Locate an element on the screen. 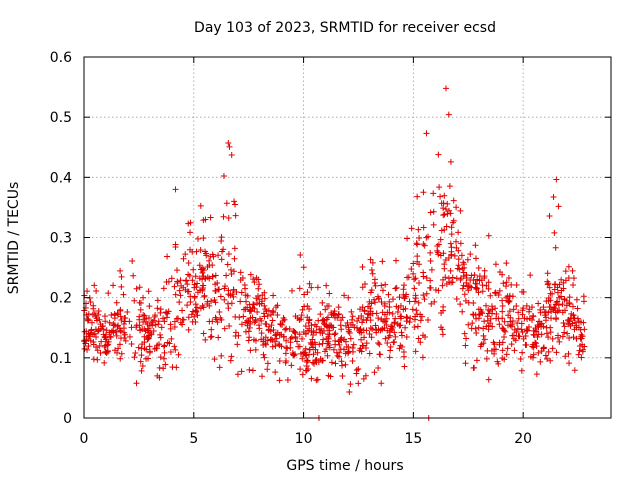 The image size is (640, 480). y-axis-label: SRMTID / TECUs is located at coordinates (14, 238).